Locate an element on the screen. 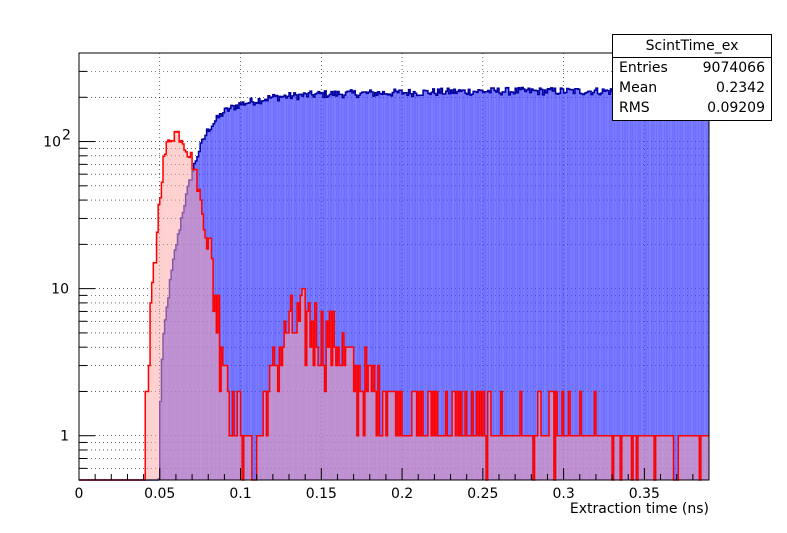 This screenshot has width=787, height=533. y-tick-label: 10 is located at coordinates (60, 290).